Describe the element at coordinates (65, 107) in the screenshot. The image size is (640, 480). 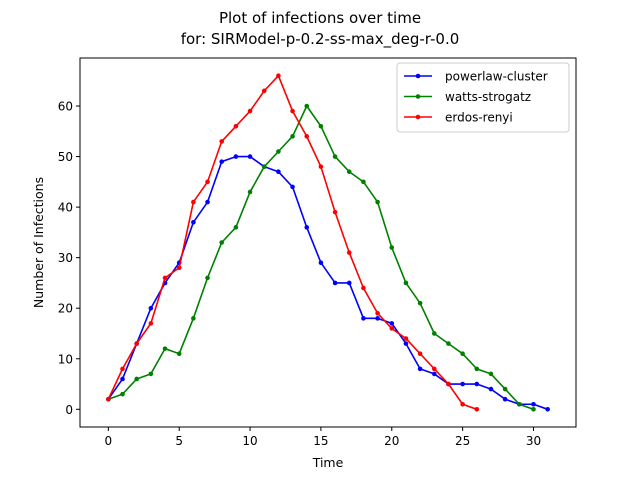
I see `y-tick-label: 60` at that location.